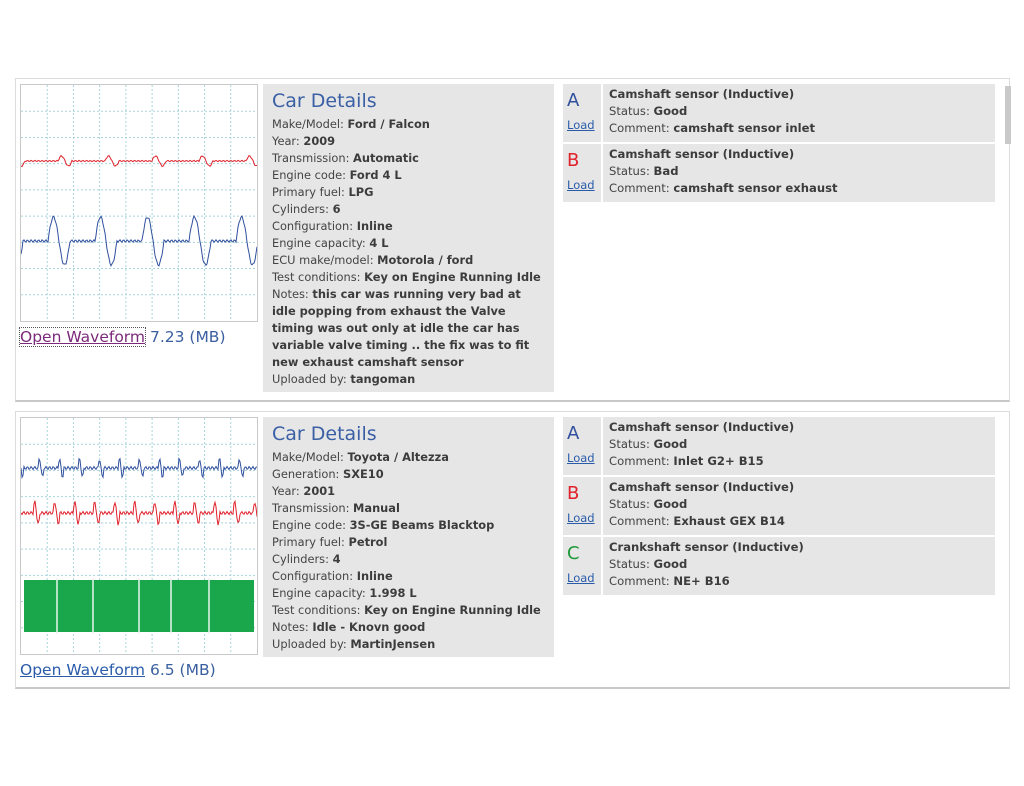 The height and width of the screenshot is (786, 1024). What do you see at coordinates (409, 141) in the screenshot?
I see `detail-row: Year: 2009` at bounding box center [409, 141].